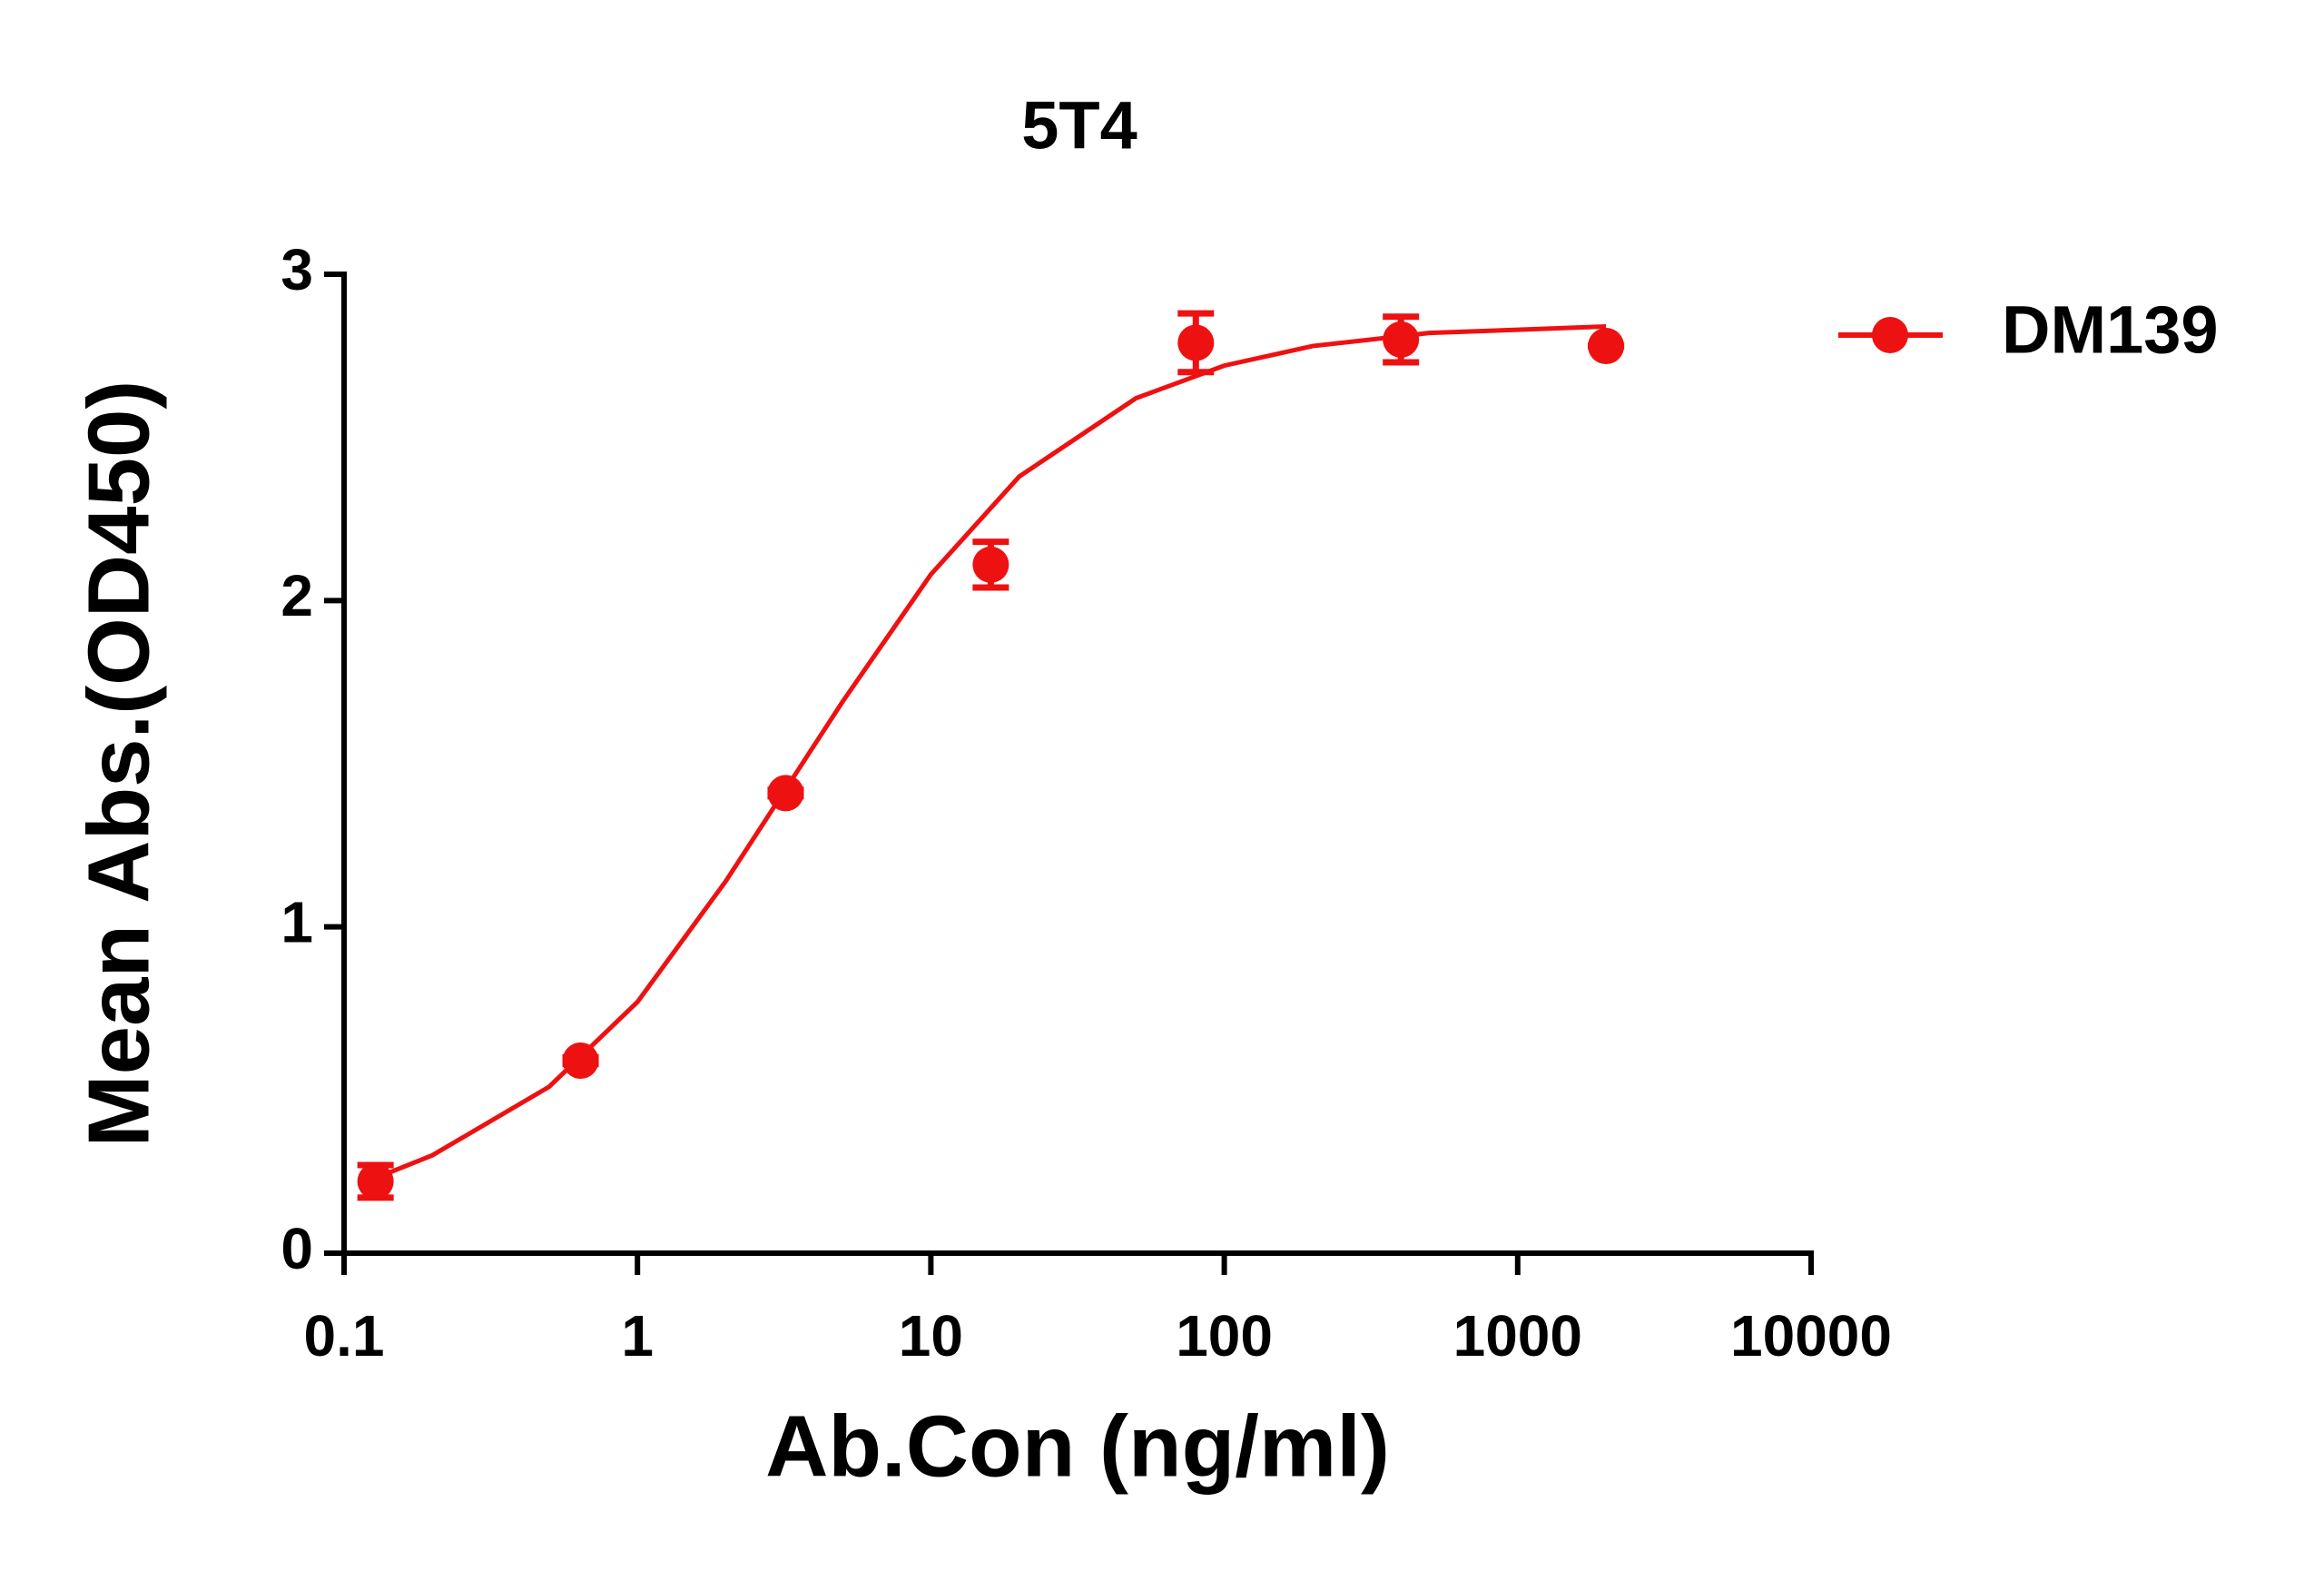 The width and height of the screenshot is (2324, 1571). What do you see at coordinates (1079, 125) in the screenshot?
I see `chart-title: 5T4` at bounding box center [1079, 125].